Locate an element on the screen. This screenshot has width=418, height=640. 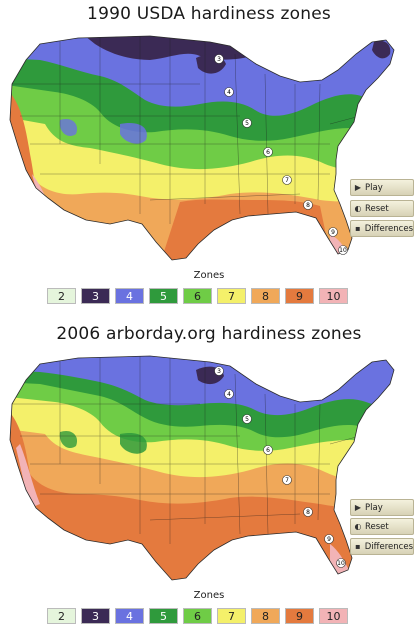
map-title: 2006 arborday.org hardiness zones is located at coordinates (209, 334).